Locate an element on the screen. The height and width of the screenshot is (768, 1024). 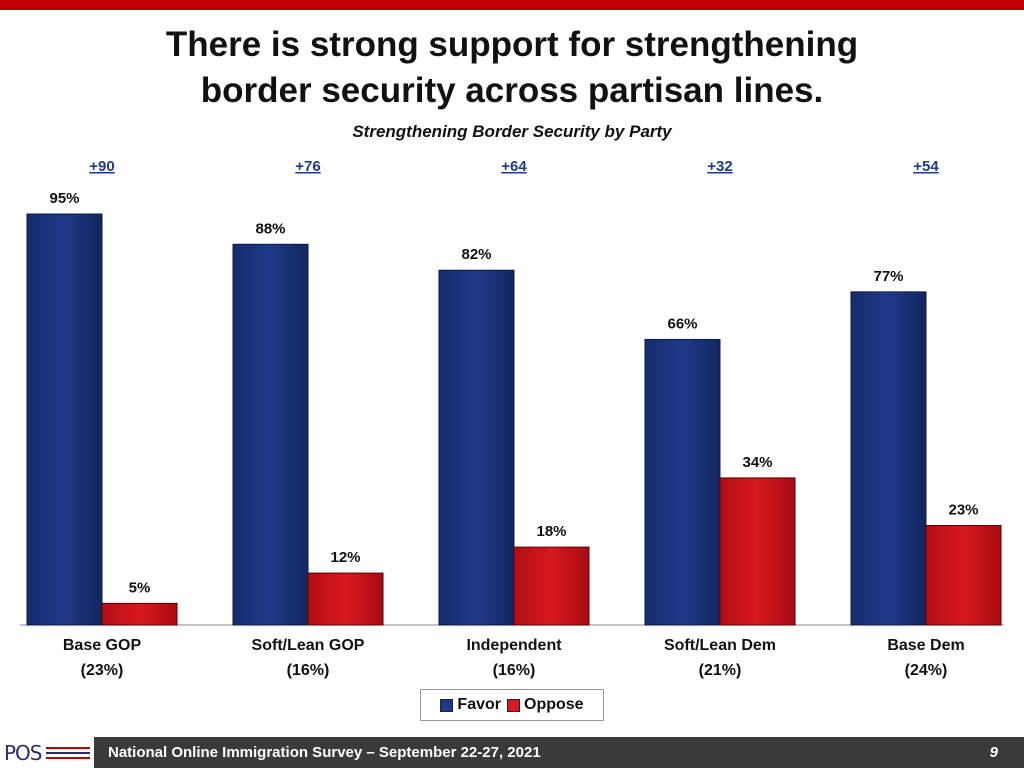
data-label-favor: 88% is located at coordinates (270, 228).